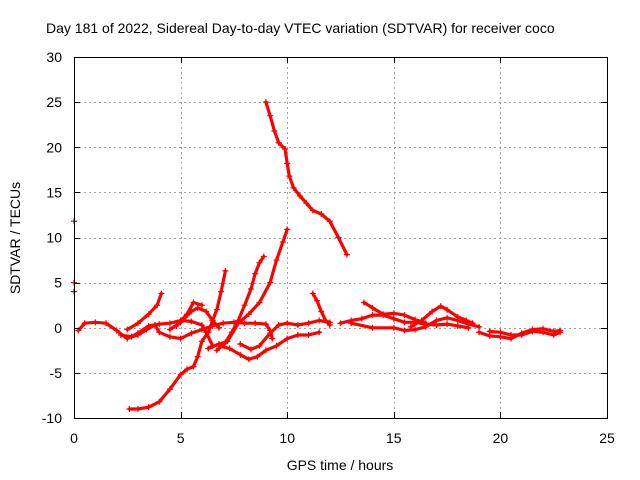 The width and height of the screenshot is (640, 480). Describe the element at coordinates (607, 438) in the screenshot. I see `x-tick-label: 25` at that location.